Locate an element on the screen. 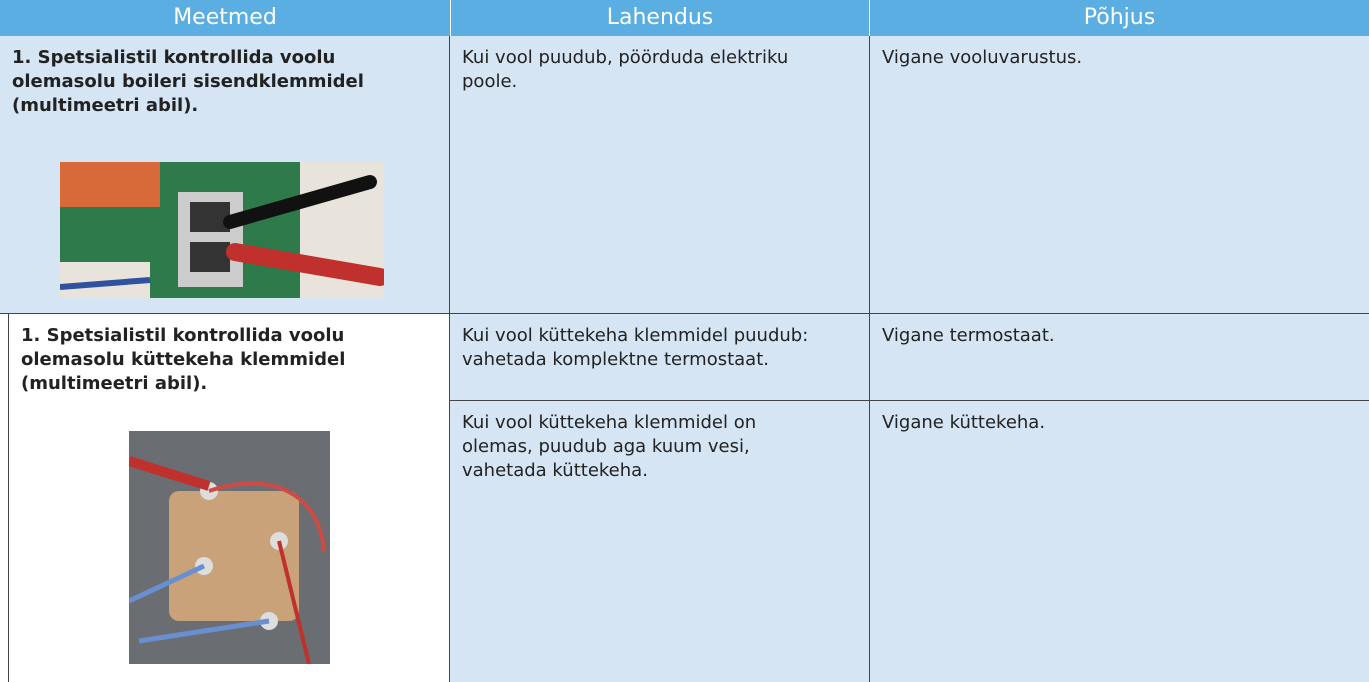 Image resolution: width=1369 pixels, height=682 pixels. photo-multimeter-board is located at coordinates (222, 230).